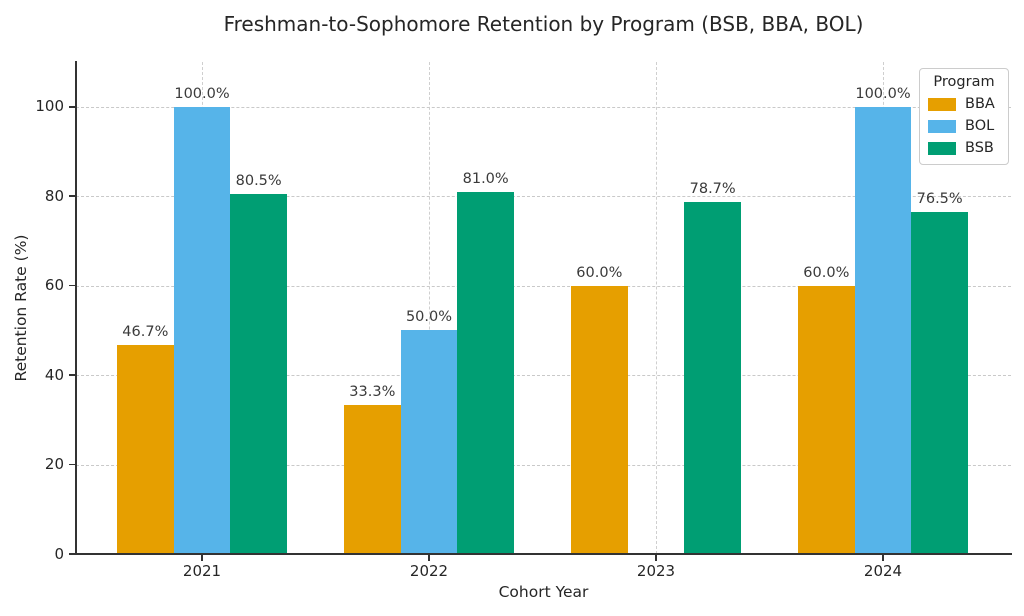 This screenshot has width=1024, height=616. What do you see at coordinates (54, 285) in the screenshot?
I see `y-tick-label-60: 60` at bounding box center [54, 285].